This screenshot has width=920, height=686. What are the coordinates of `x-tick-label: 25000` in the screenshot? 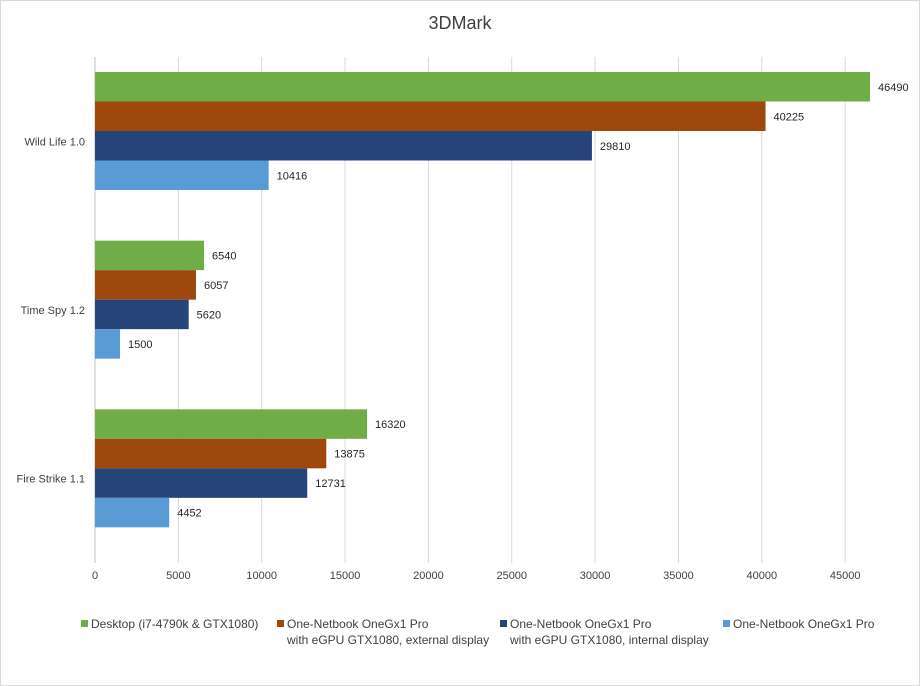 It's located at (511, 576).